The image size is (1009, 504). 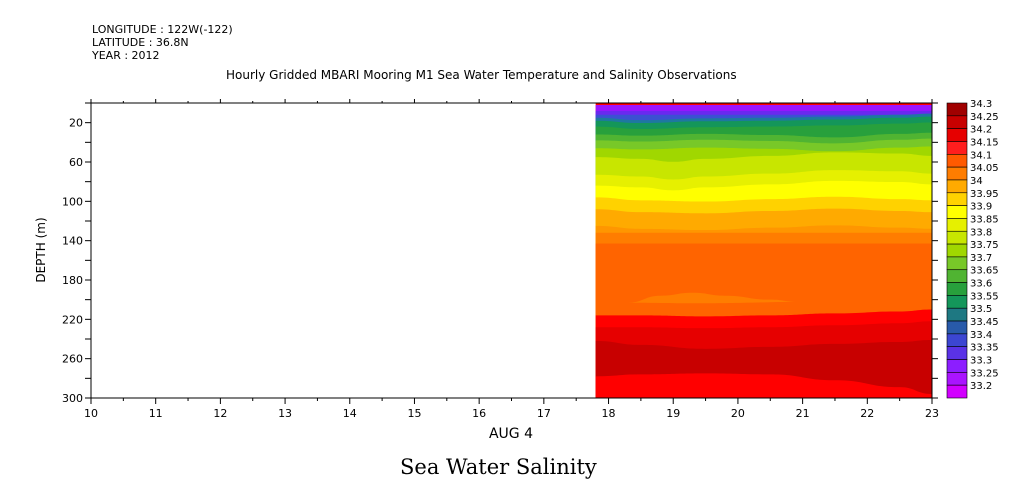 I want to click on y-tick-label: 140, so click(x=72, y=241).